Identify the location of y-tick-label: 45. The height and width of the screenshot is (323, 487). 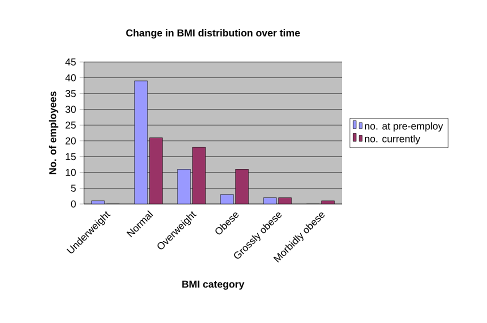
(70, 62).